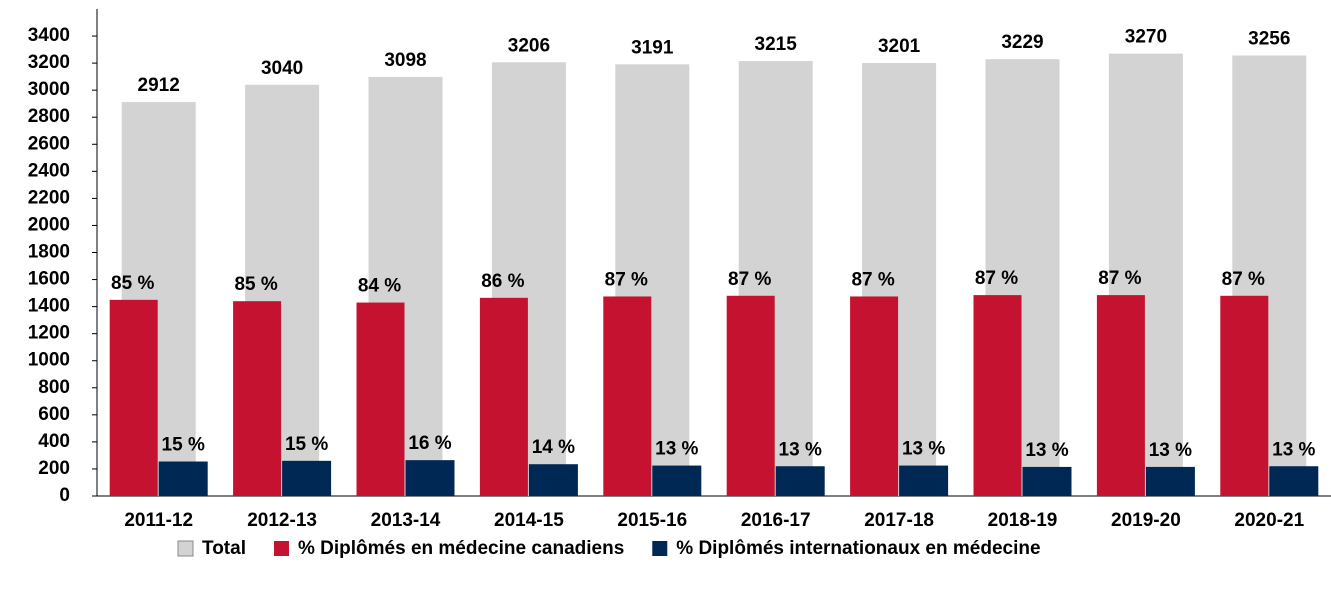 Image resolution: width=1331 pixels, height=595 pixels. What do you see at coordinates (529, 520) in the screenshot?
I see `x-tick-label: 2014-15` at bounding box center [529, 520].